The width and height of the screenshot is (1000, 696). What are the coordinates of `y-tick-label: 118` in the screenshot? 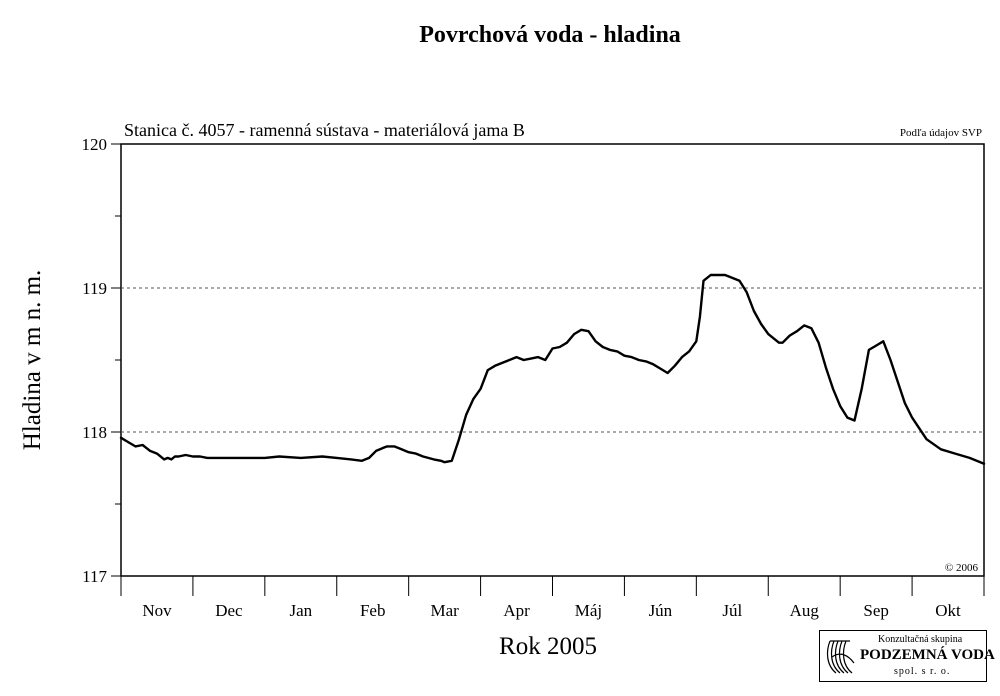 It's located at (94, 432).